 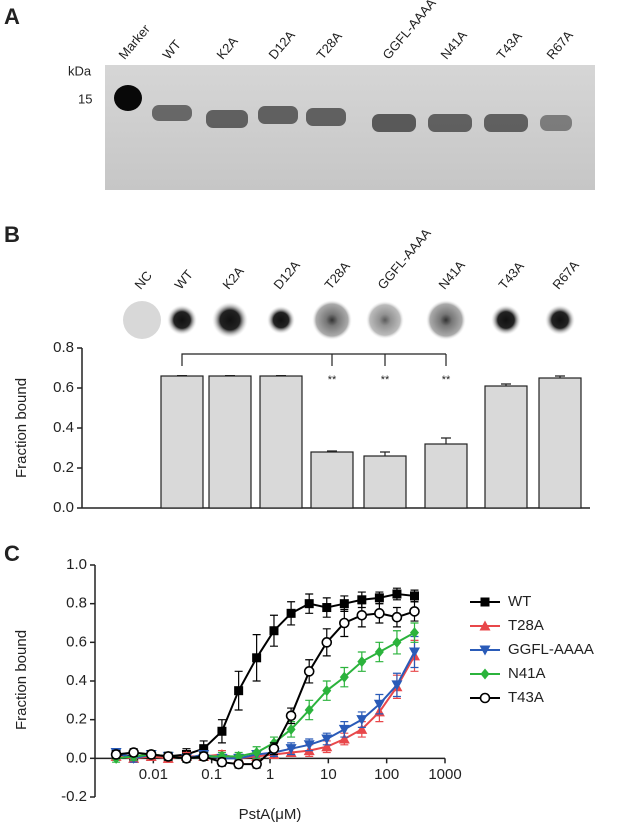 I want to click on category-label: K2A, so click(x=232, y=277).